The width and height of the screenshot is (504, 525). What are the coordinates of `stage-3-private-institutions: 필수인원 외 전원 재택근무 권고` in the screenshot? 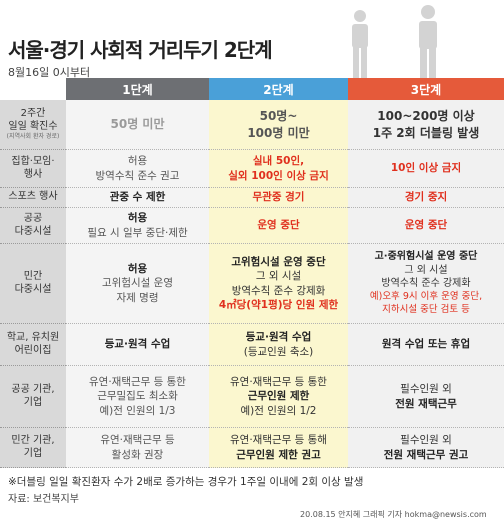 It's located at (426, 448).